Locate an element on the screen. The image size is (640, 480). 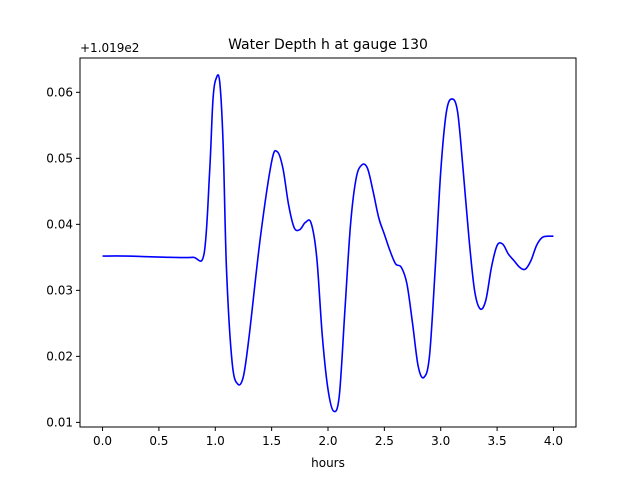
y-tick-label: 0.04 is located at coordinates (59, 224).